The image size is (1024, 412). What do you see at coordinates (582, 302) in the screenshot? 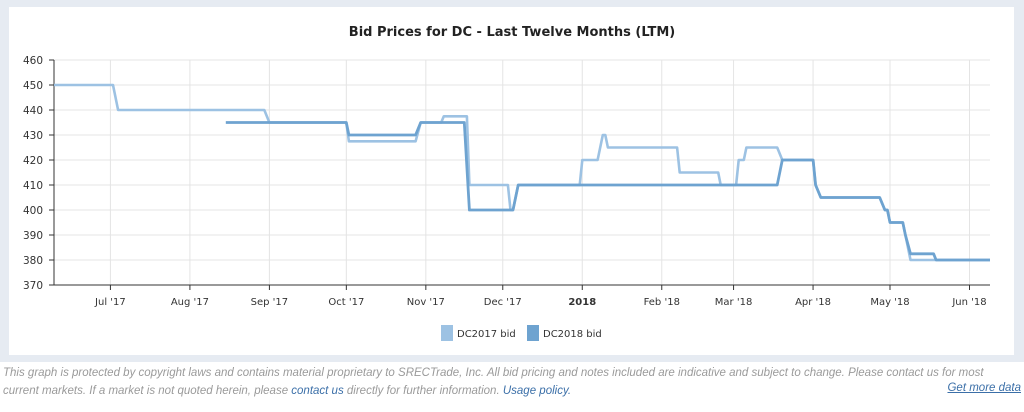
I see `x-tick-label: 2018` at bounding box center [582, 302].